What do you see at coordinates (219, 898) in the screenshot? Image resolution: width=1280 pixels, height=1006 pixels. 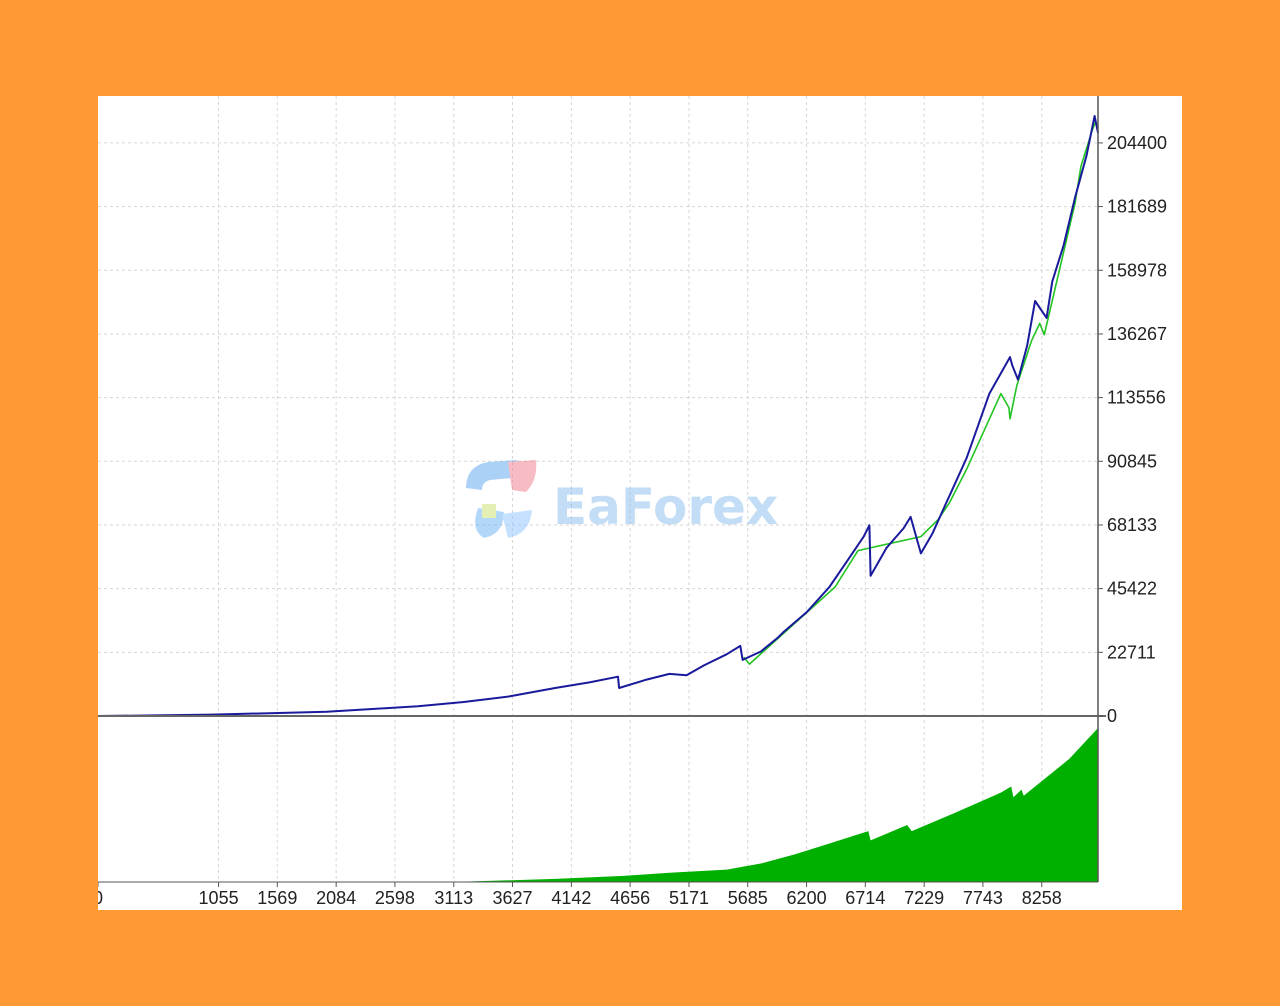 I see `x-tick-label: 1055` at bounding box center [219, 898].